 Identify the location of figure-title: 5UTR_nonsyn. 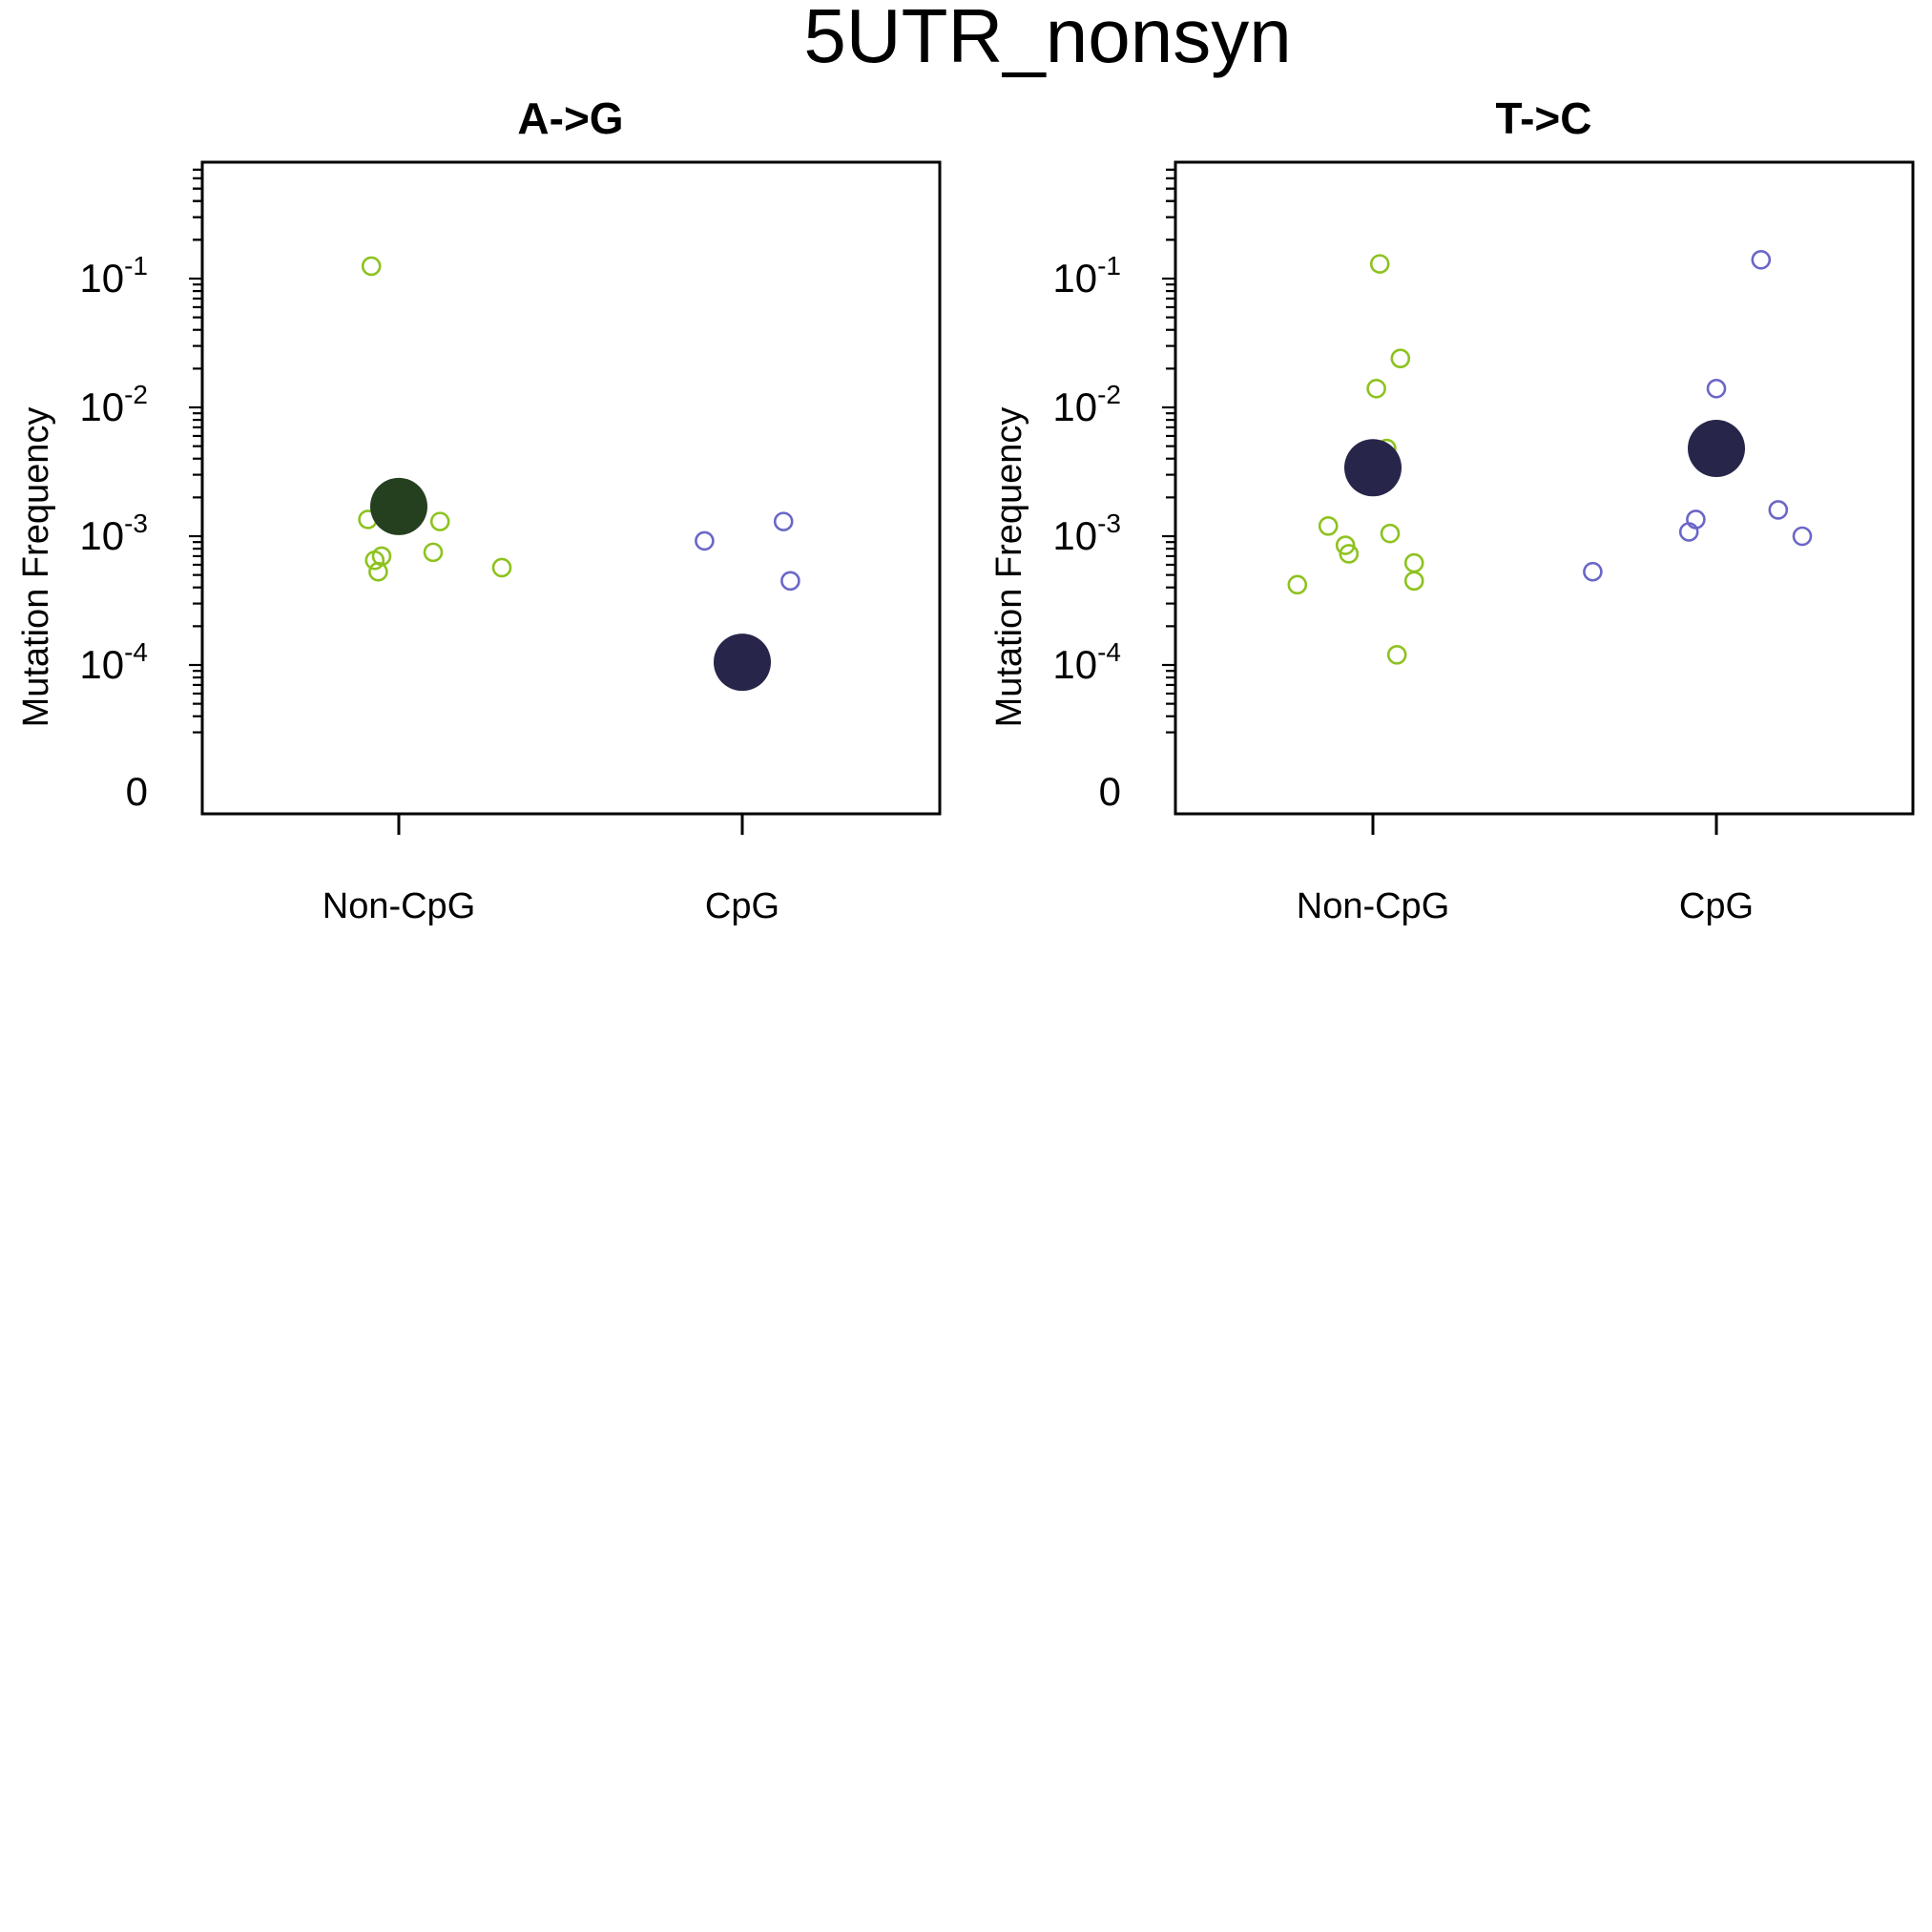
(1047, 39).